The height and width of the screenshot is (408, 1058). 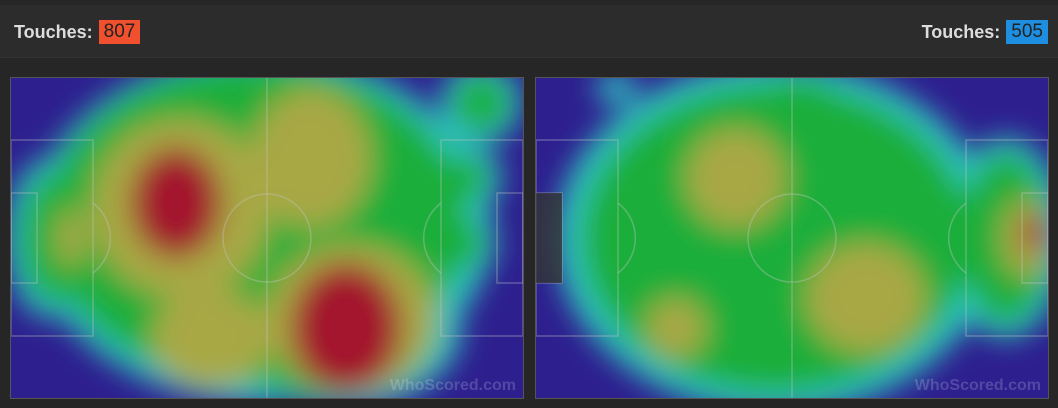 I want to click on home-touches-count: 807, so click(x=119, y=32).